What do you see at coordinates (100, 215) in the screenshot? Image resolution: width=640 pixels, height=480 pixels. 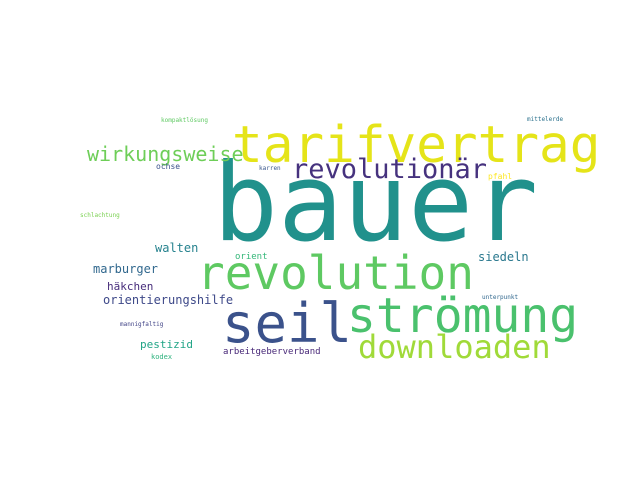 I see `word-schlachtung: schlachtung` at bounding box center [100, 215].